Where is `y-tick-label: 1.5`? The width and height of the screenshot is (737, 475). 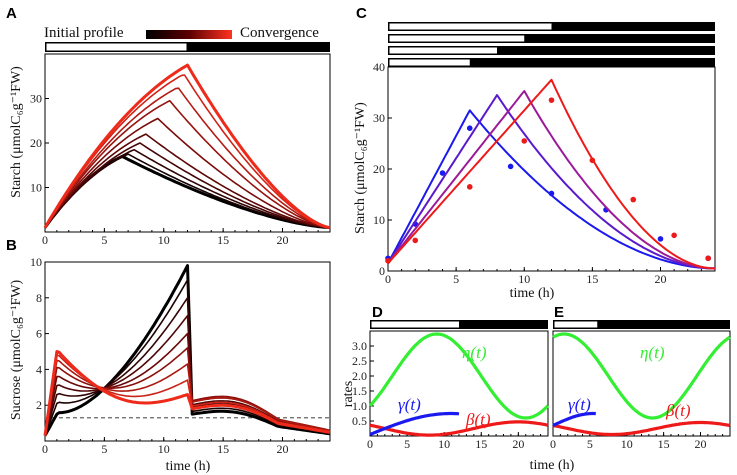
y-tick-label: 1.5 is located at coordinates (359, 391).